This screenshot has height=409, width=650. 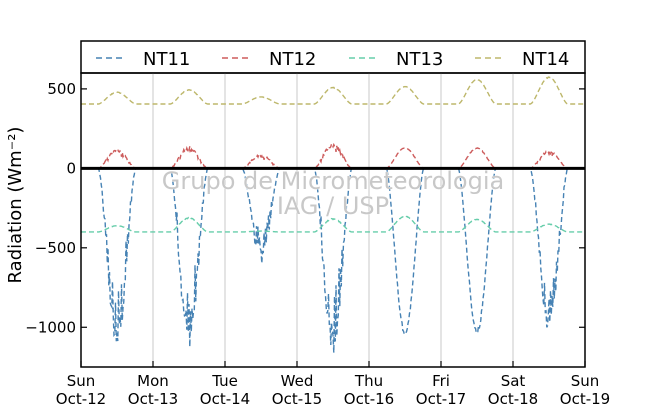 I want to click on x-tick-day: Mon, so click(x=153, y=381).